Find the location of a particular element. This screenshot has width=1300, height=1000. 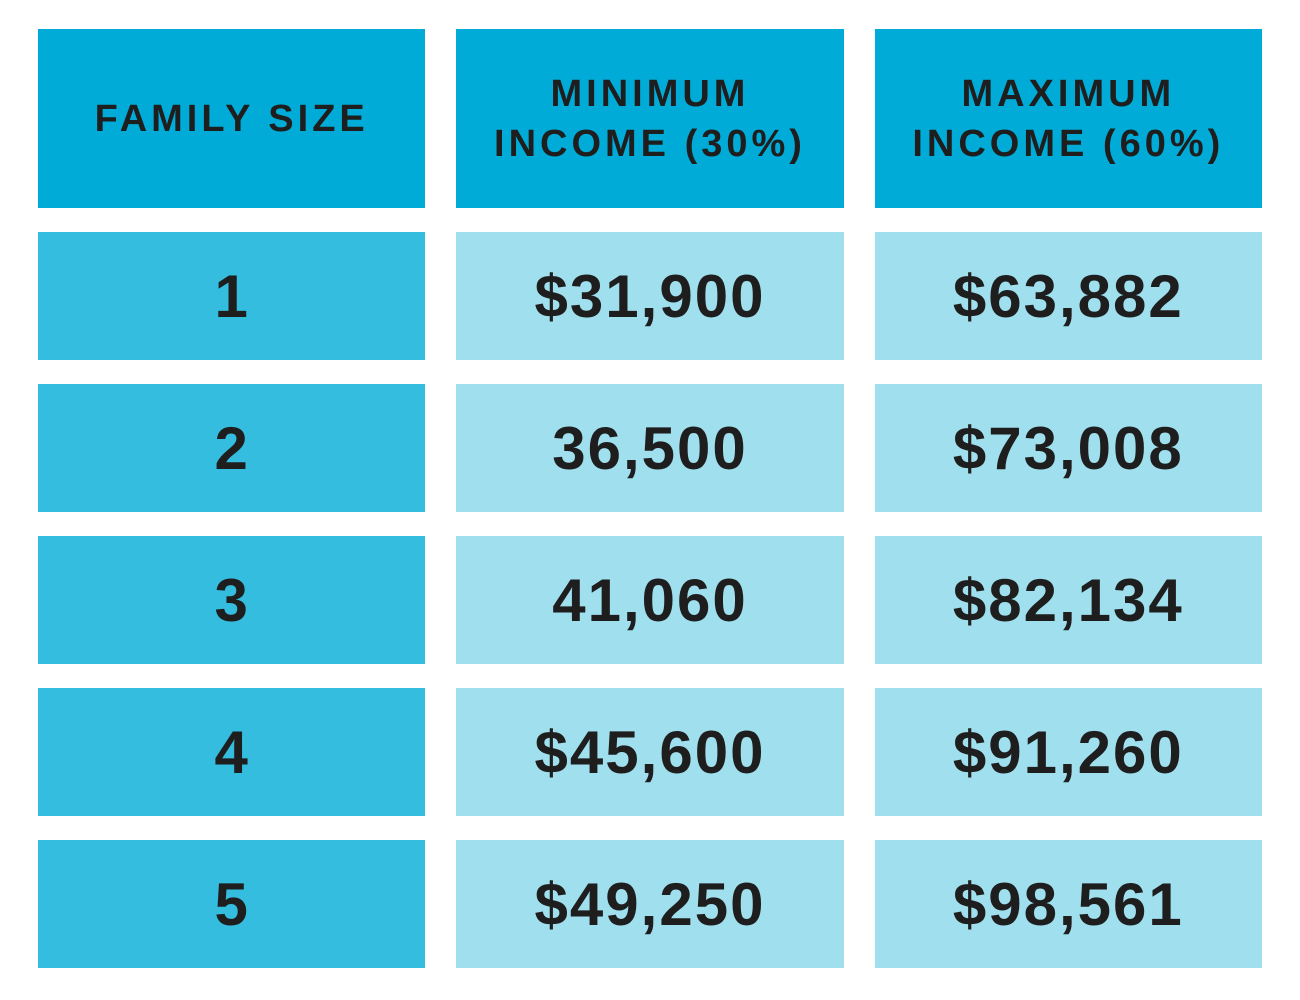

family-size-cell-row2: 2 is located at coordinates (232, 448).